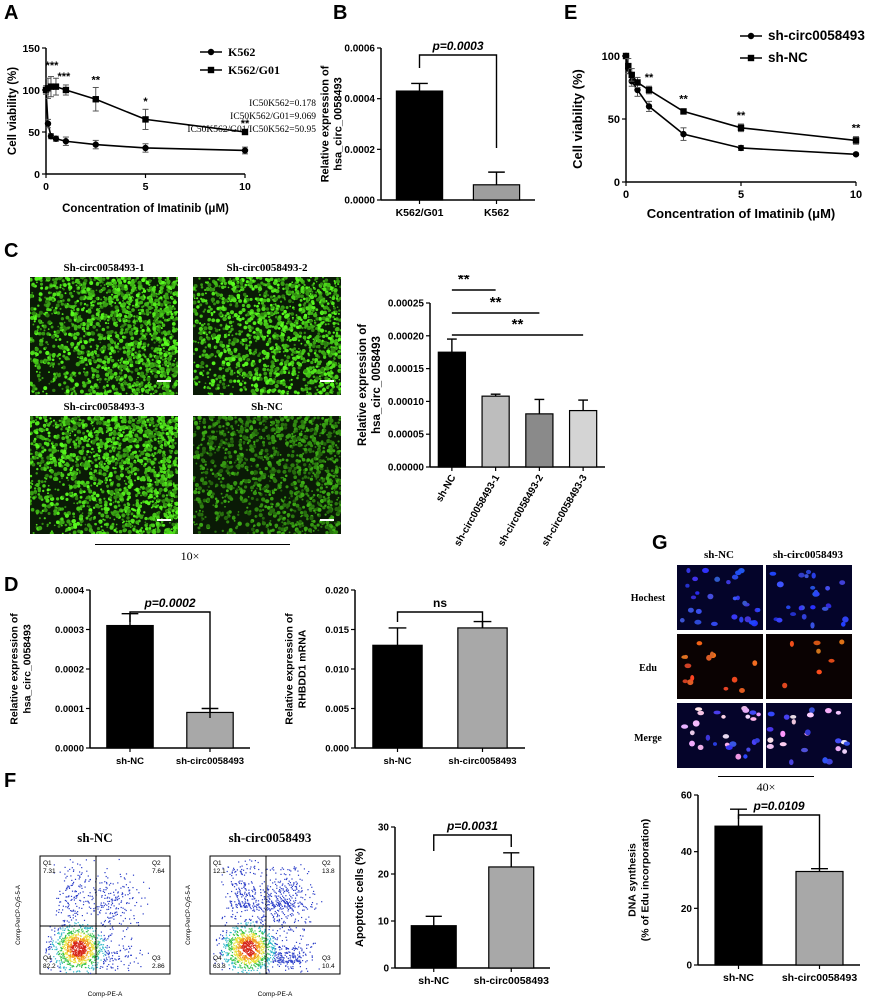 The width and height of the screenshot is (886, 1005). What do you see at coordinates (384, 828) in the screenshot?
I see `y-tick-label: 30` at bounding box center [384, 828].